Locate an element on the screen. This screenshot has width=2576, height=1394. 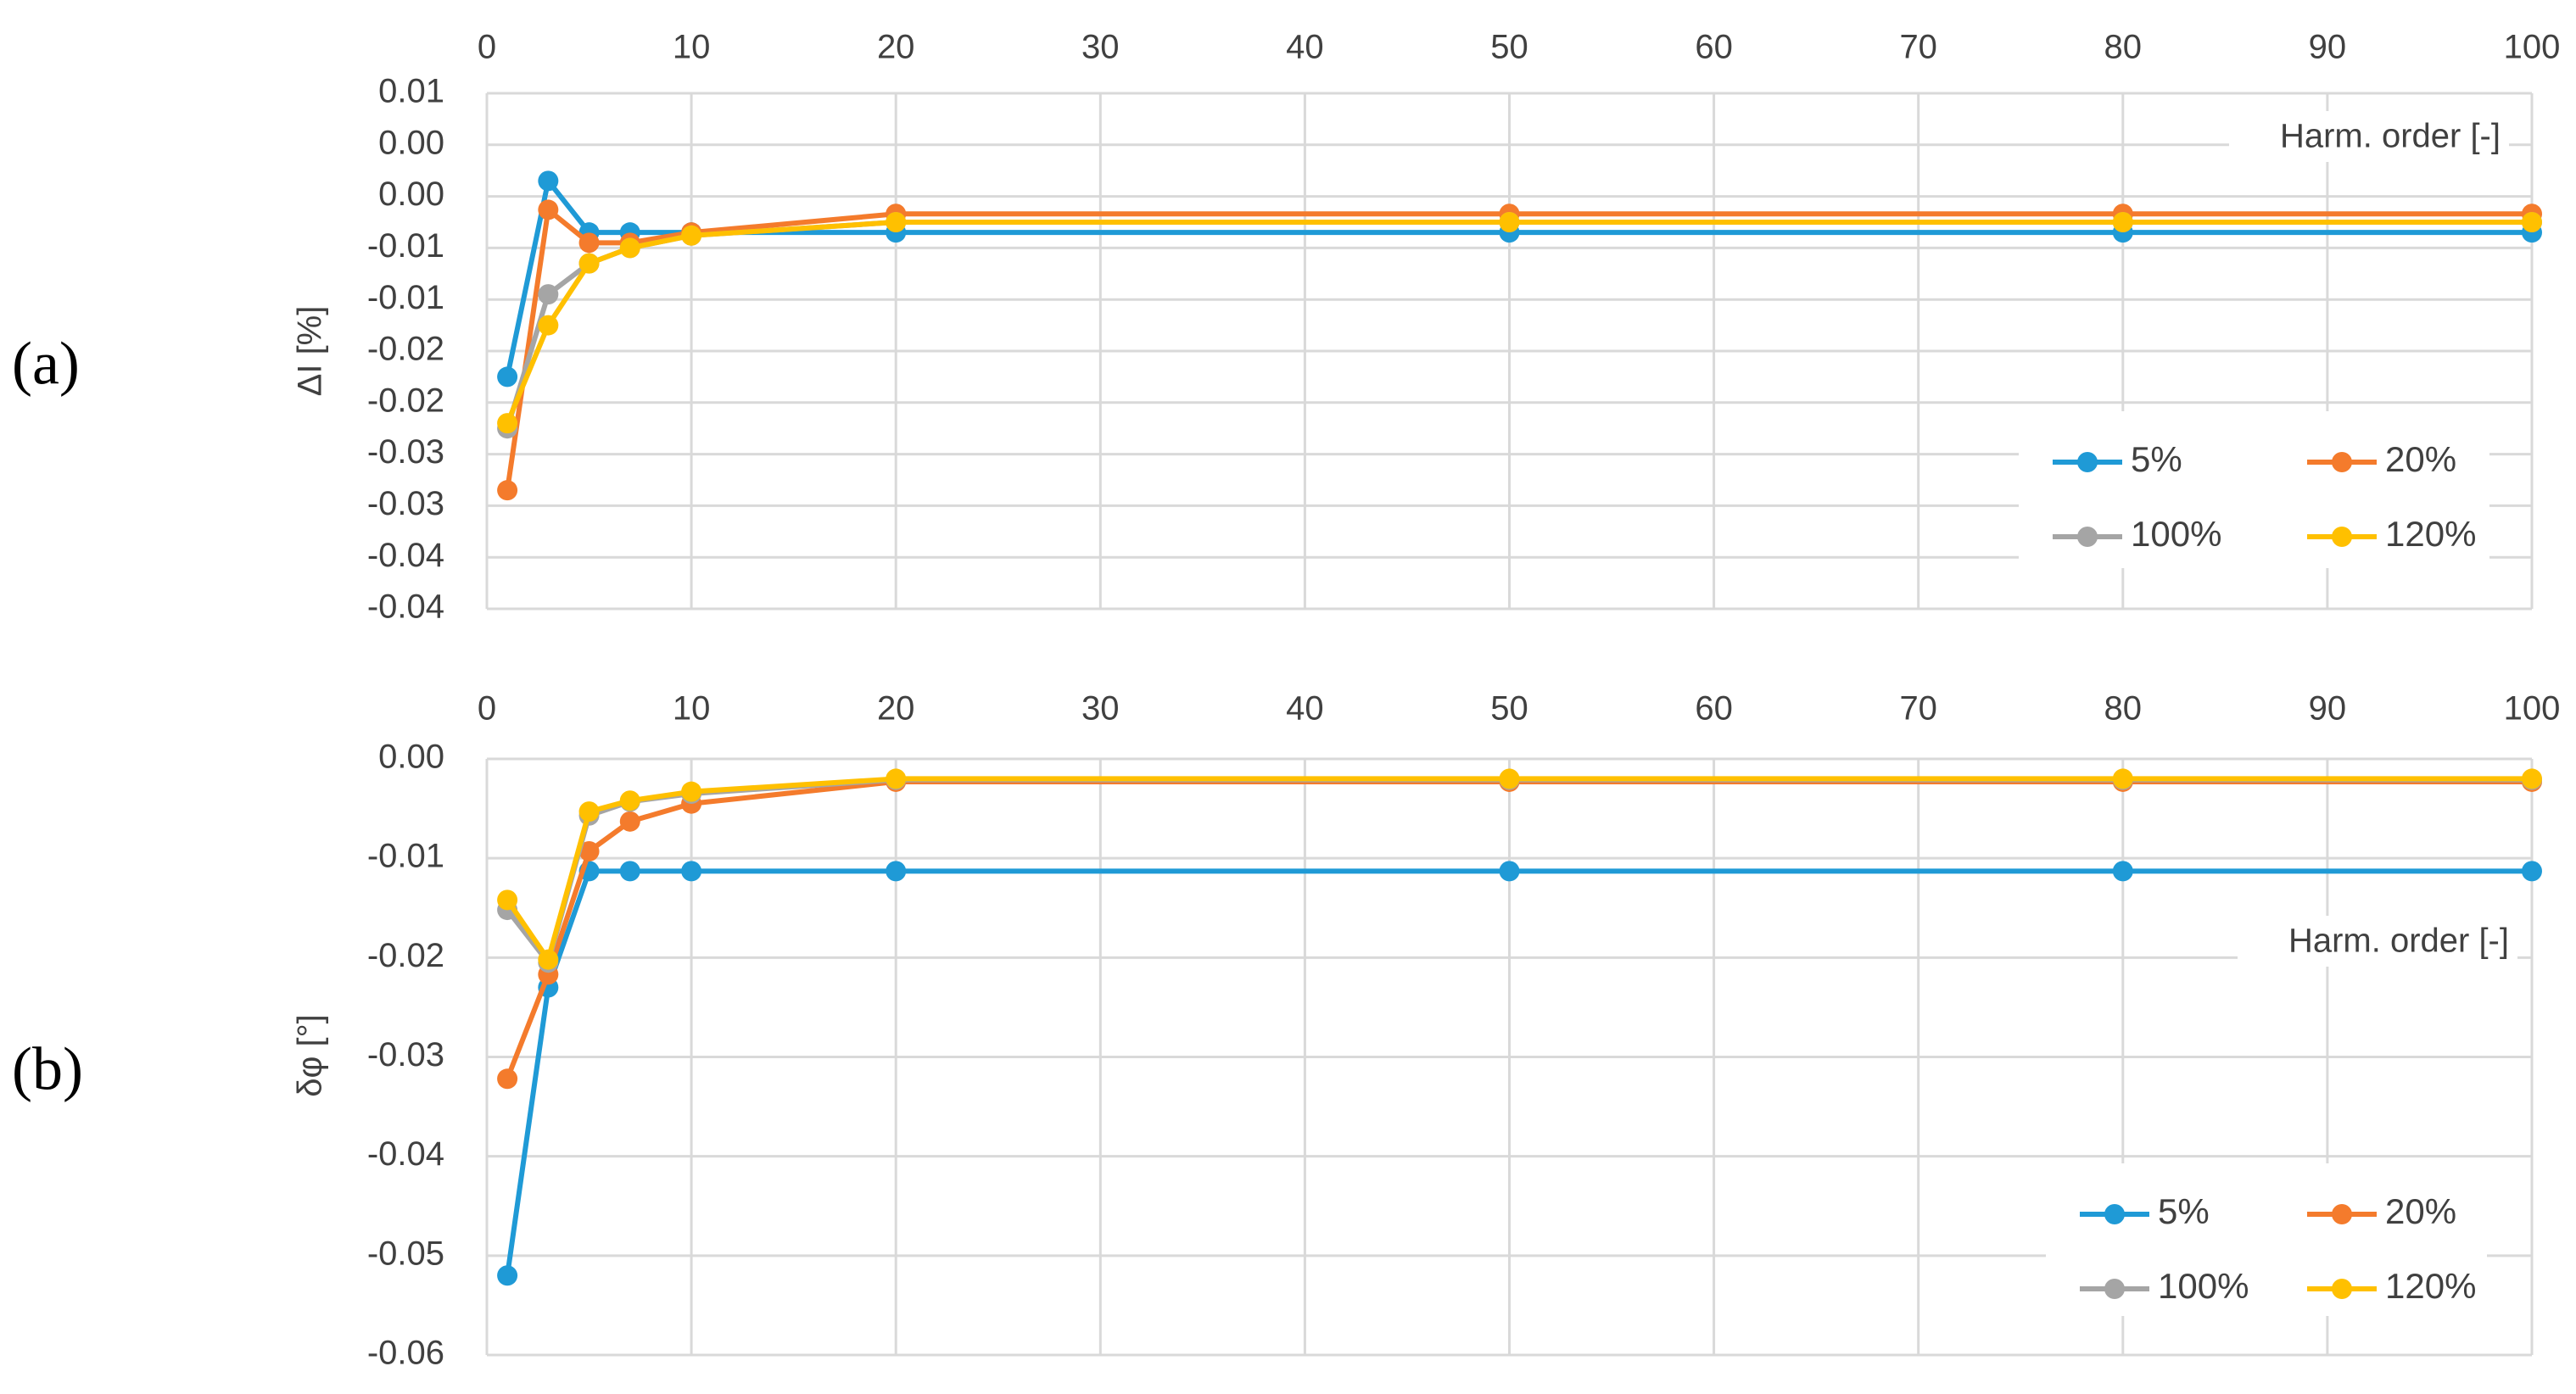
y-tick-label: -0.06 is located at coordinates (405, 1354).